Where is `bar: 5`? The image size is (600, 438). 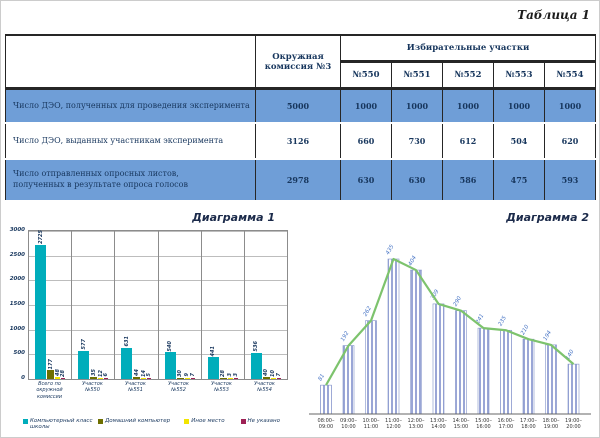
bar: 5 is located at coordinates (149, 376).